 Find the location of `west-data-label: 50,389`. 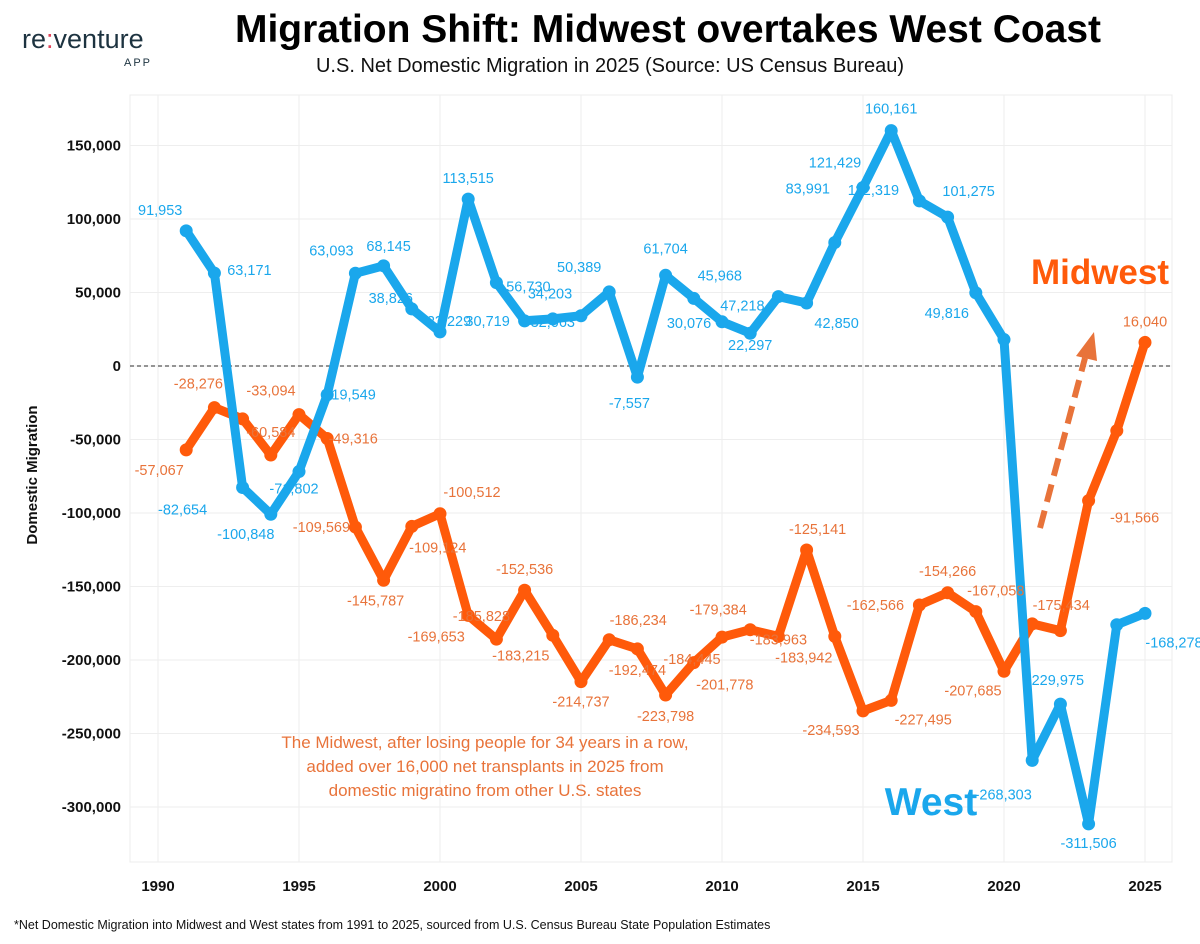

west-data-label: 50,389 is located at coordinates (579, 268).